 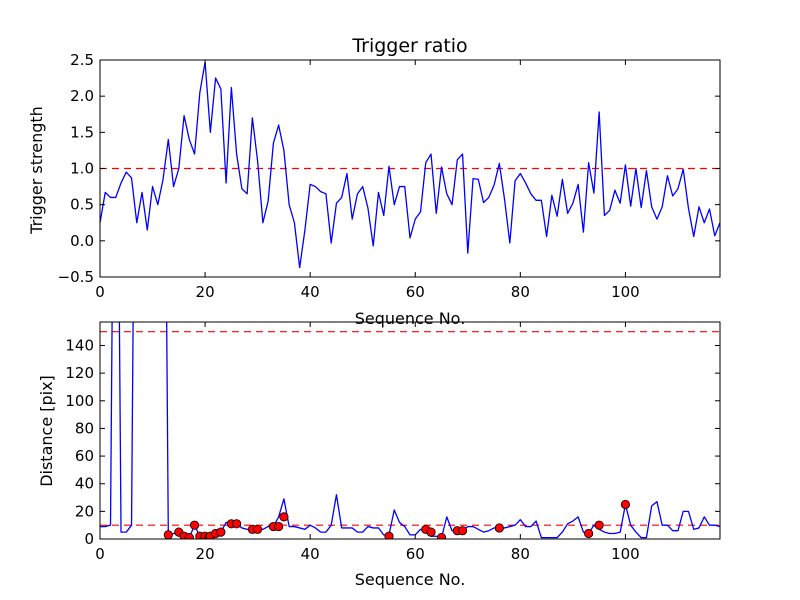 What do you see at coordinates (84, 456) in the screenshot?
I see `y-tick-label: 60` at bounding box center [84, 456].